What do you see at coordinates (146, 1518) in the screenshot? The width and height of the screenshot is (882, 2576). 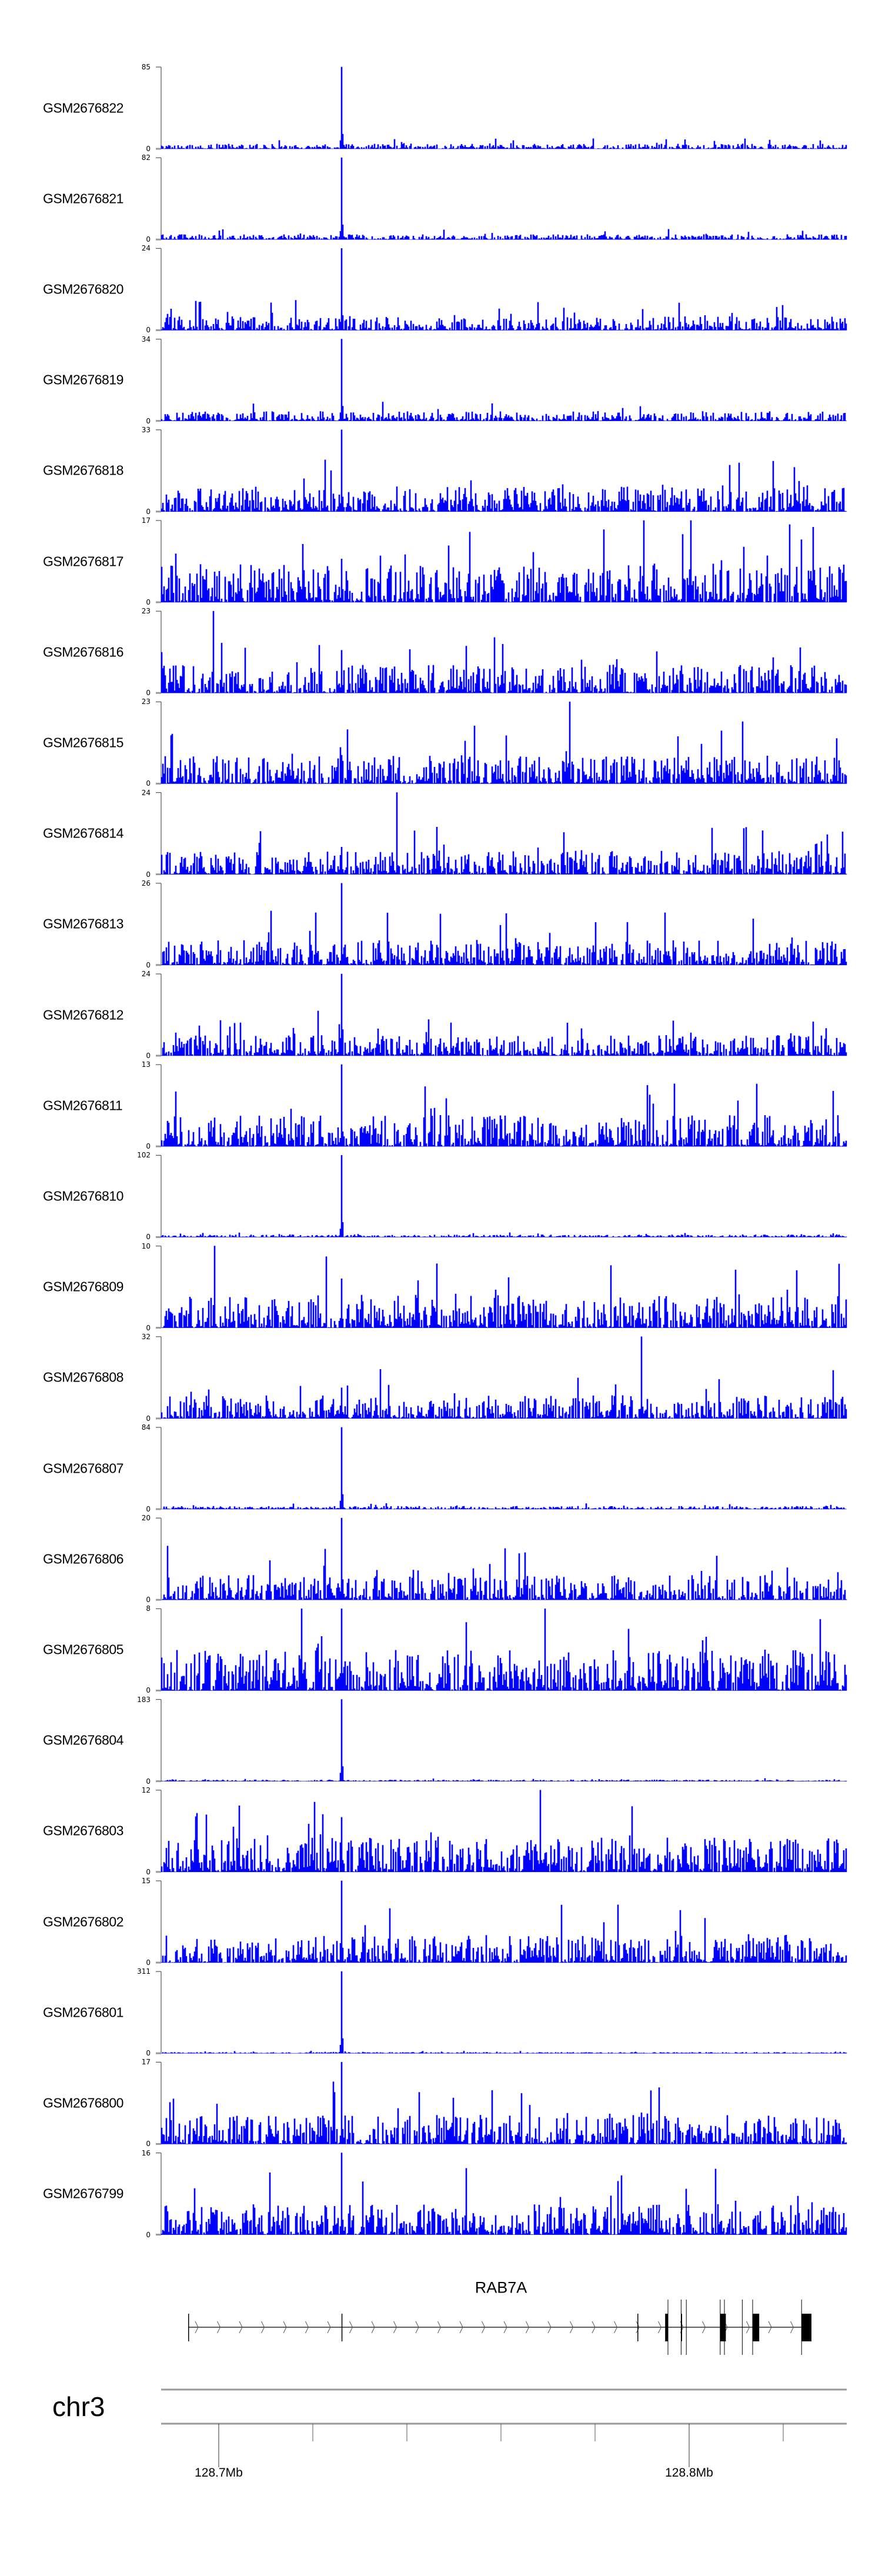 I see `y-tick-label-max: 20` at bounding box center [146, 1518].